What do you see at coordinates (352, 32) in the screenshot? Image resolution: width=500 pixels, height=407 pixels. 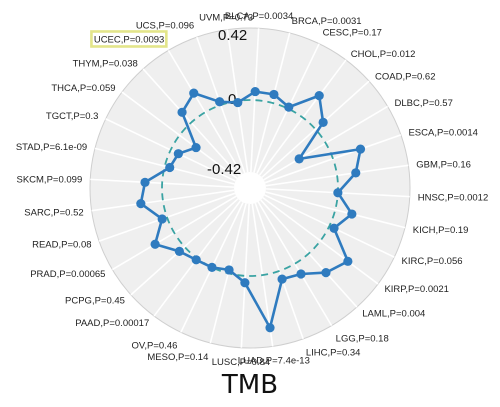 I see `category-label: CESC,P=0.17` at bounding box center [352, 32].